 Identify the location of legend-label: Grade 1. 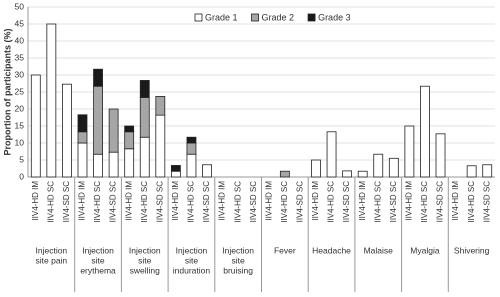
(221, 17).